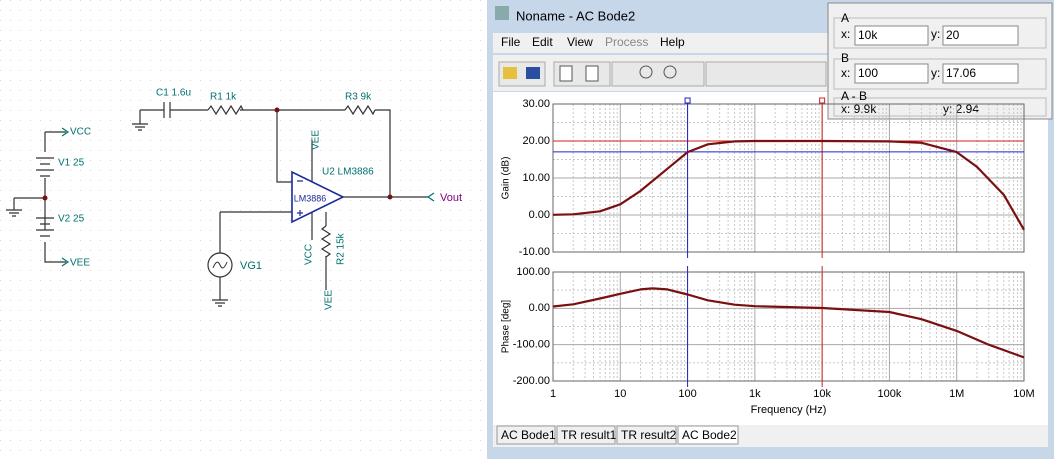  What do you see at coordinates (533, 272) in the screenshot?
I see `y-tick-label: 100.00` at bounding box center [533, 272].